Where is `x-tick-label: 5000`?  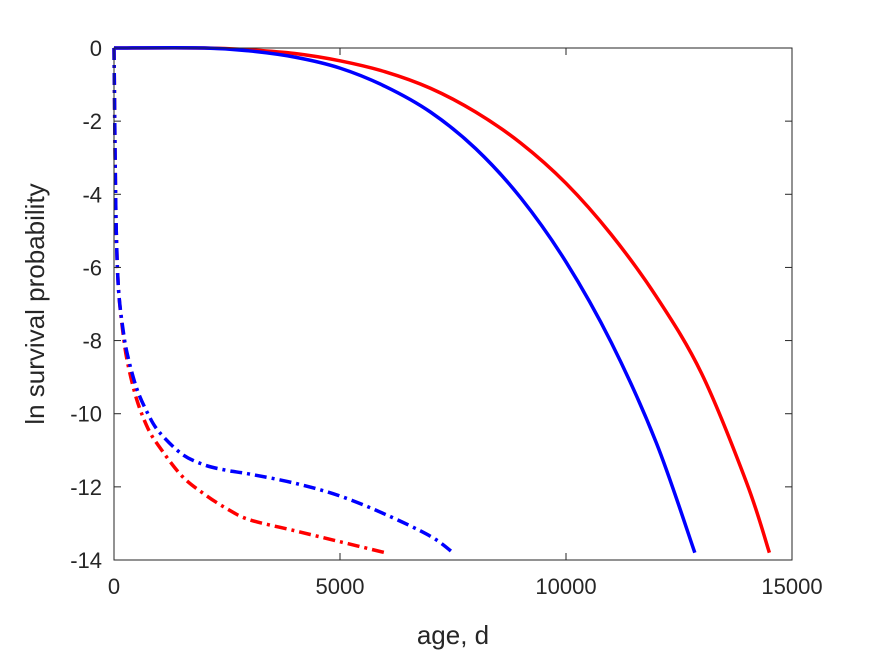
x-tick-label: 5000 is located at coordinates (340, 586).